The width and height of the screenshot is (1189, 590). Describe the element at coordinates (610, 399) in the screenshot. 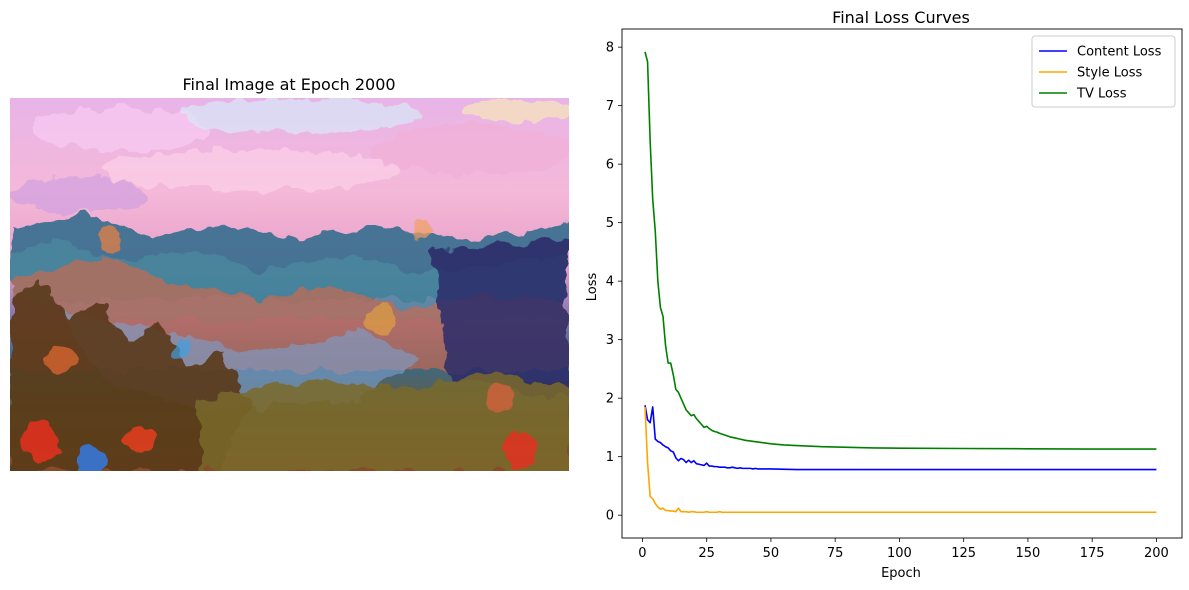

I see `y-tick-label: 2` at that location.